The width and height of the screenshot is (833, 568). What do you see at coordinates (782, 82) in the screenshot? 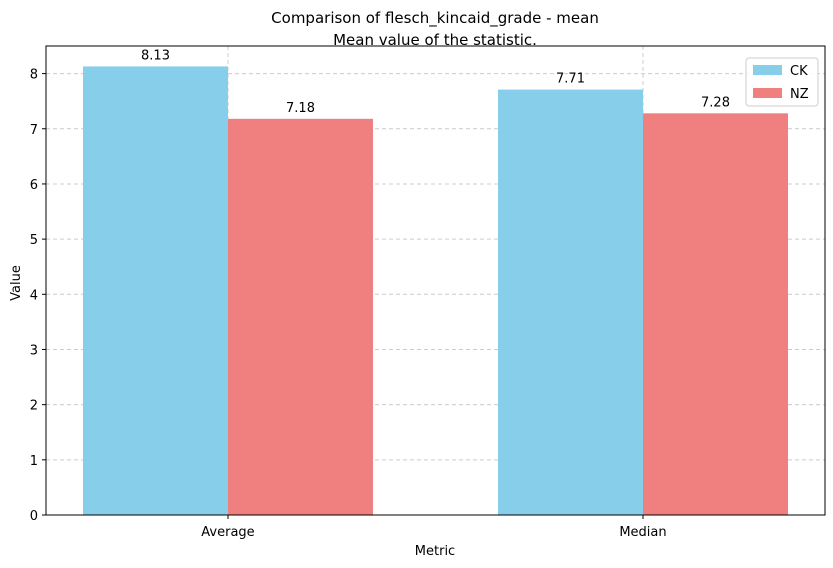
I see `legend: CK NZ` at bounding box center [782, 82].